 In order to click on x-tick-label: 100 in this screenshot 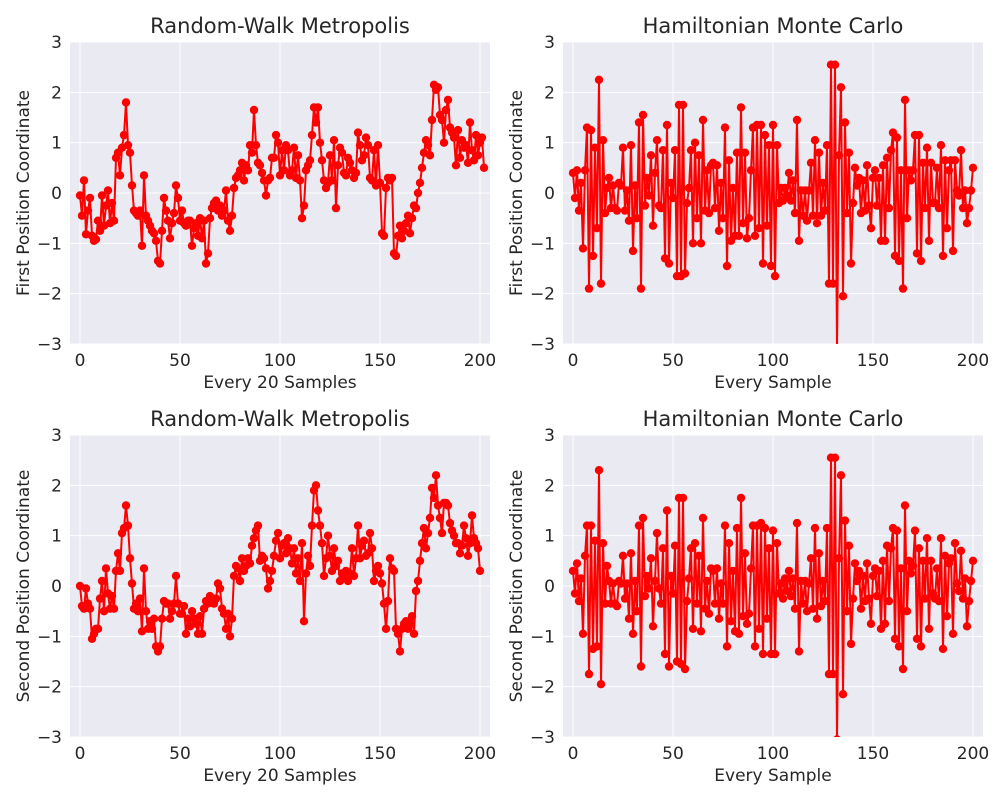, I will do `click(773, 754)`.